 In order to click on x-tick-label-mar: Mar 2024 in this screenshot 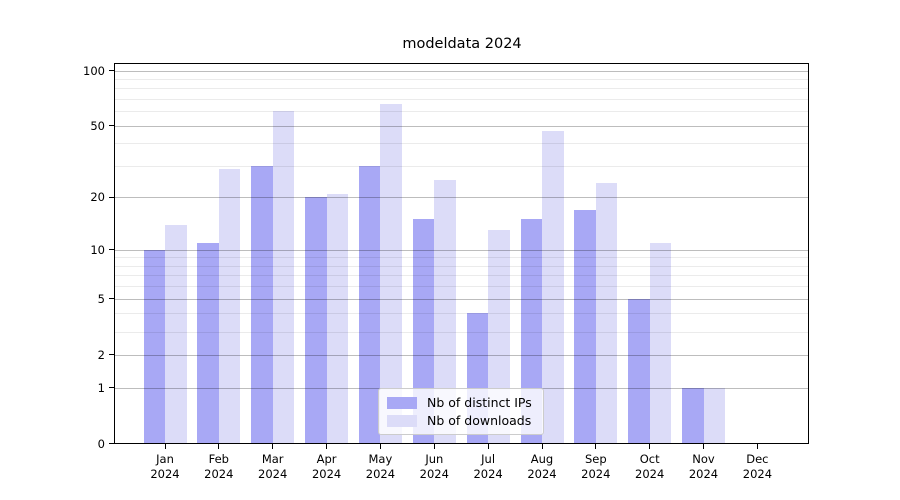, I will do `click(273, 467)`.